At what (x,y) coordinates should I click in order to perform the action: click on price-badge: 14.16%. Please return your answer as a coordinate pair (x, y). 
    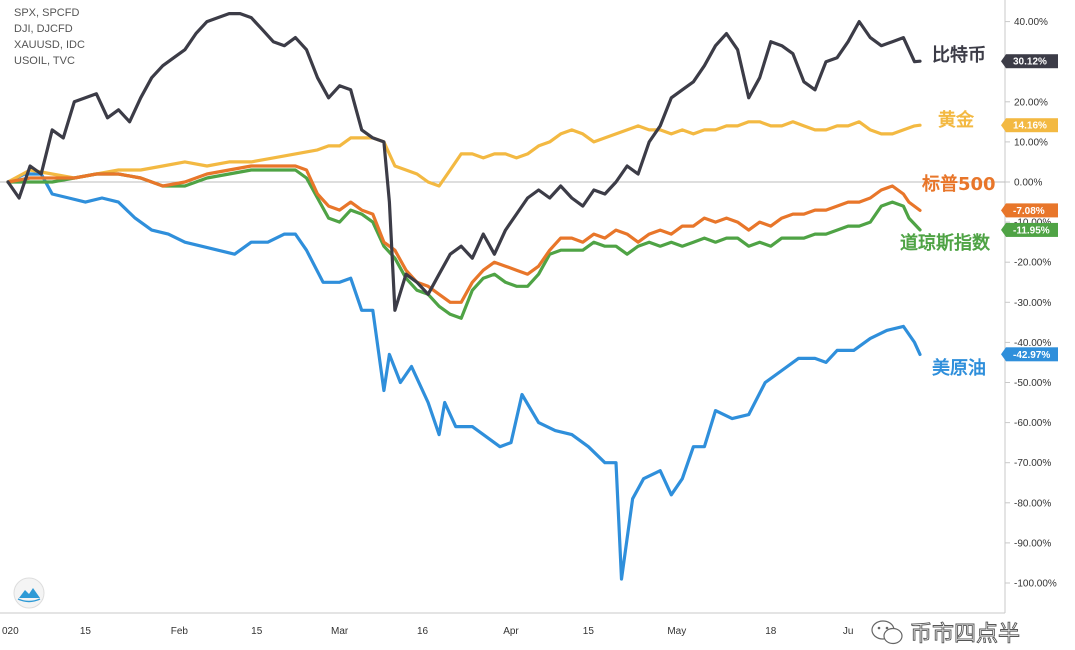
    Looking at the image, I should click on (1029, 125).